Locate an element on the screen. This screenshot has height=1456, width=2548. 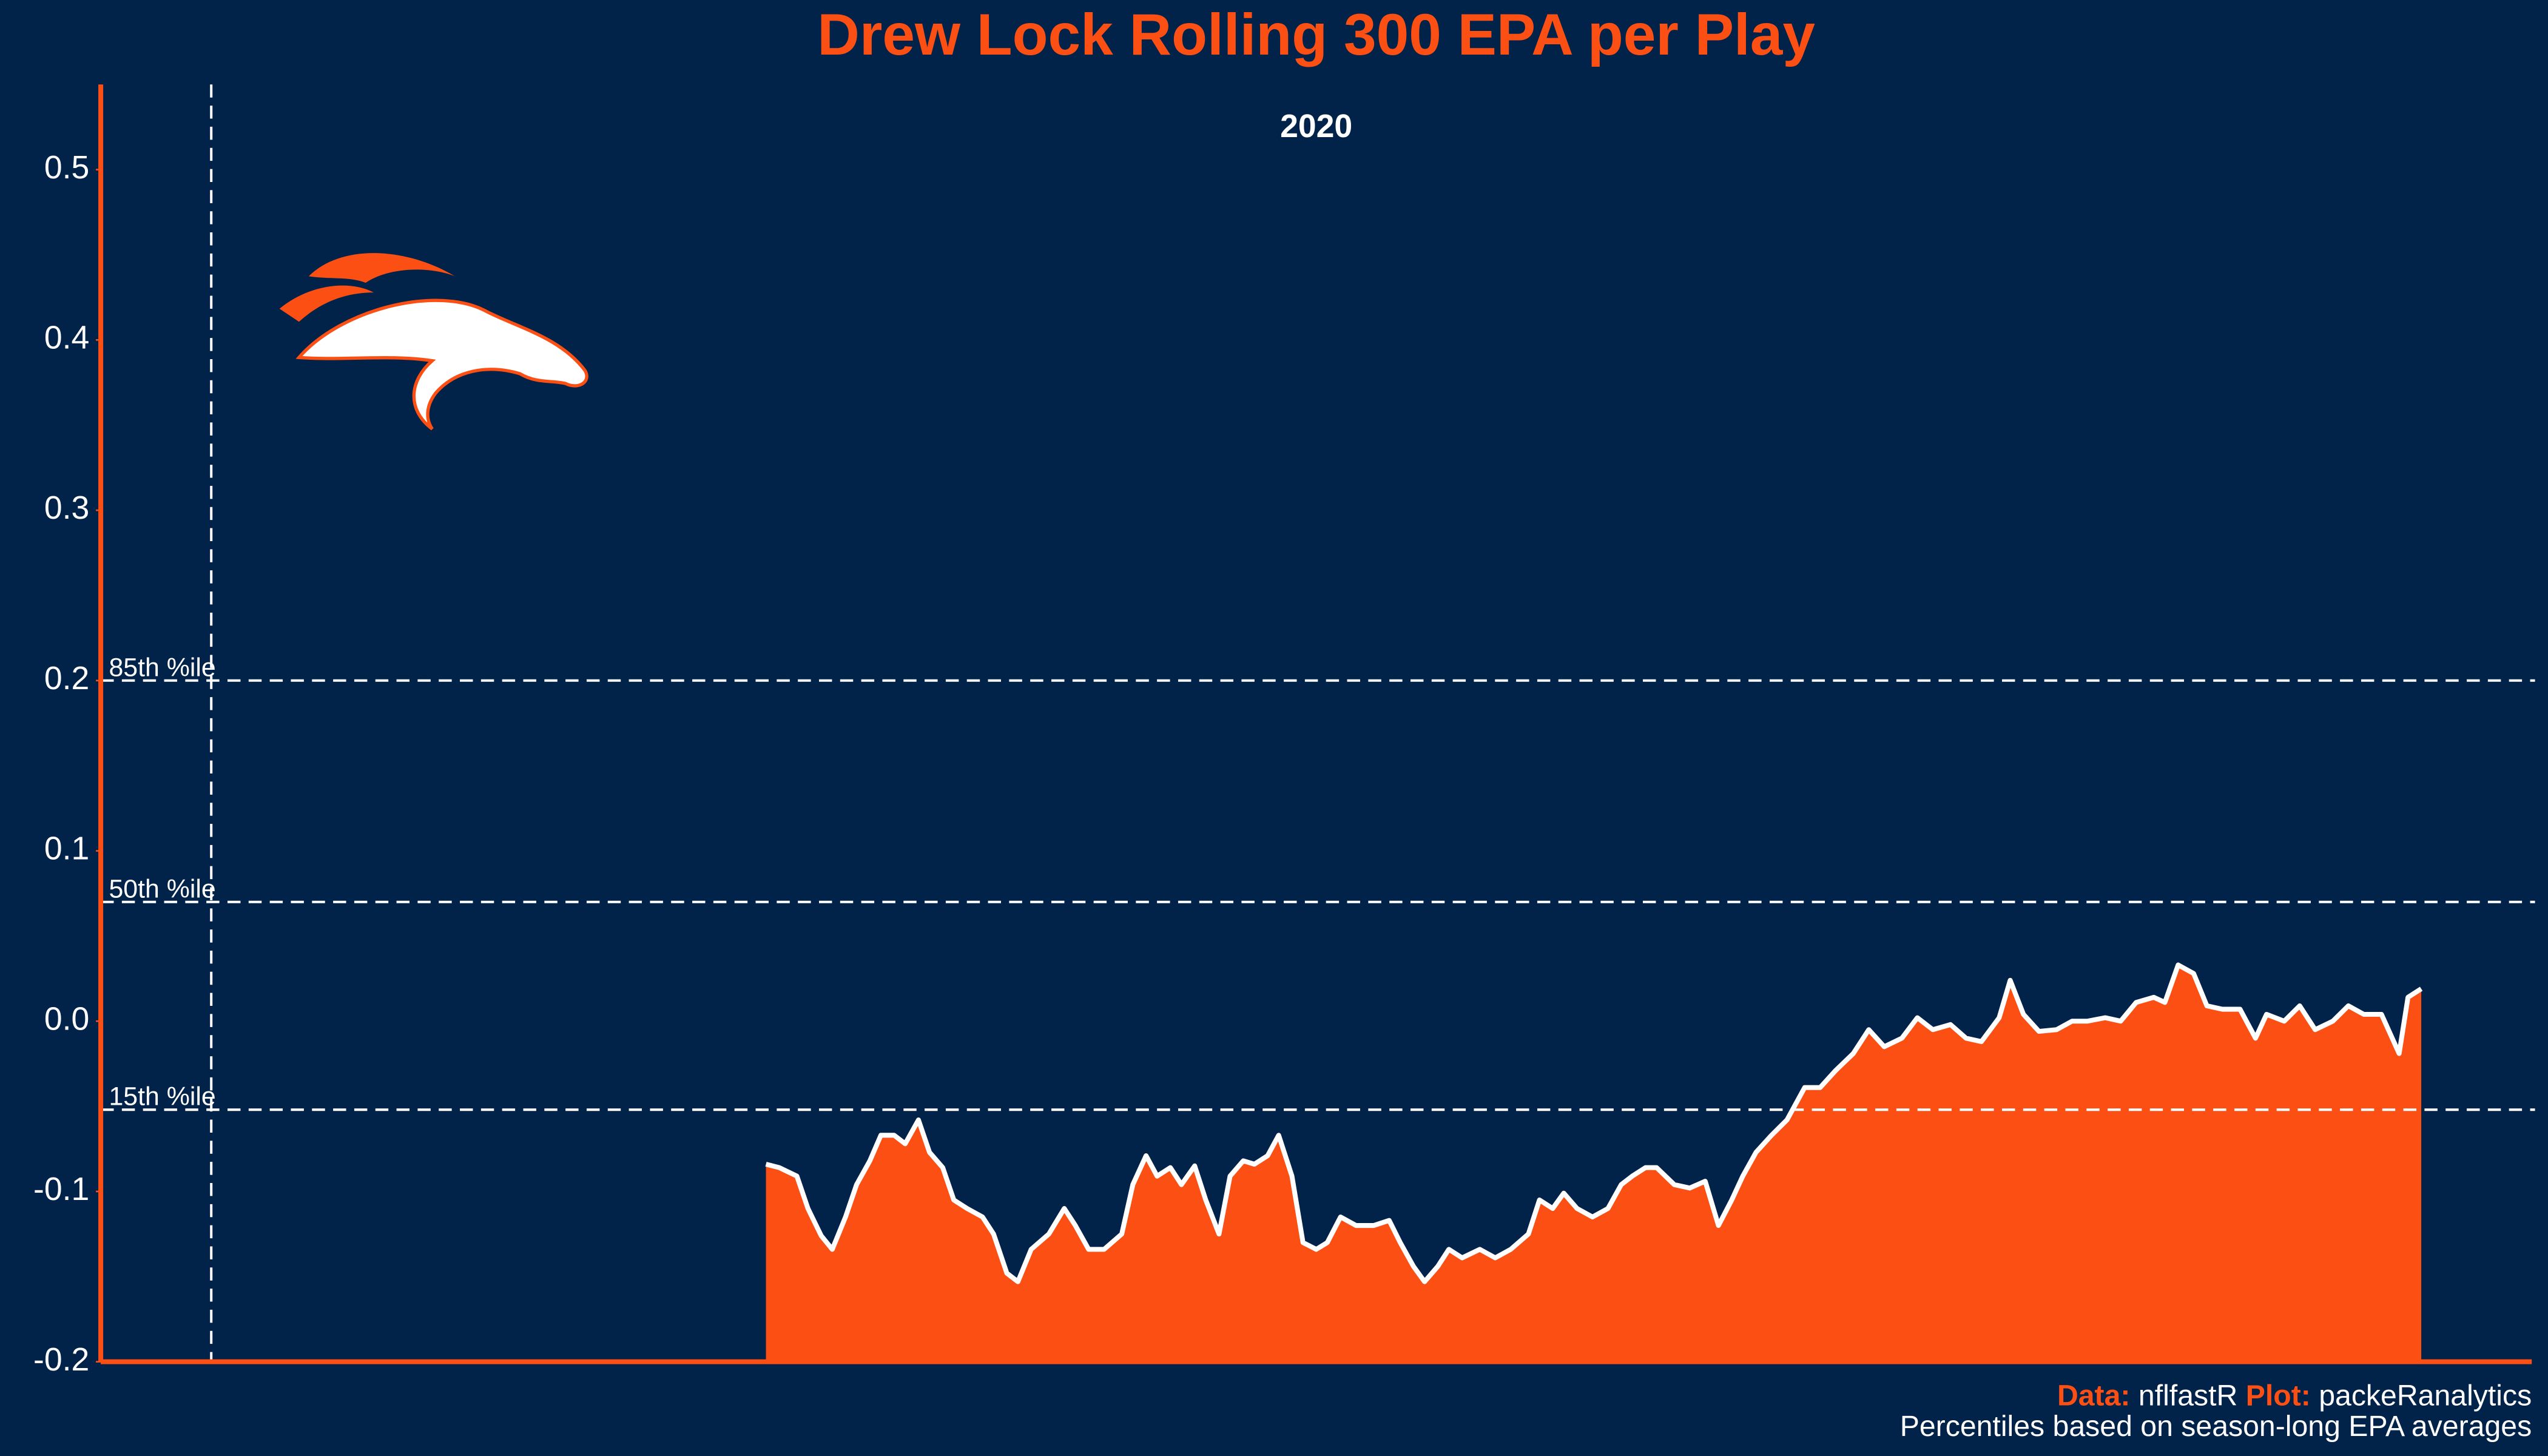
y-tick-label: 0.2 is located at coordinates (66, 678).